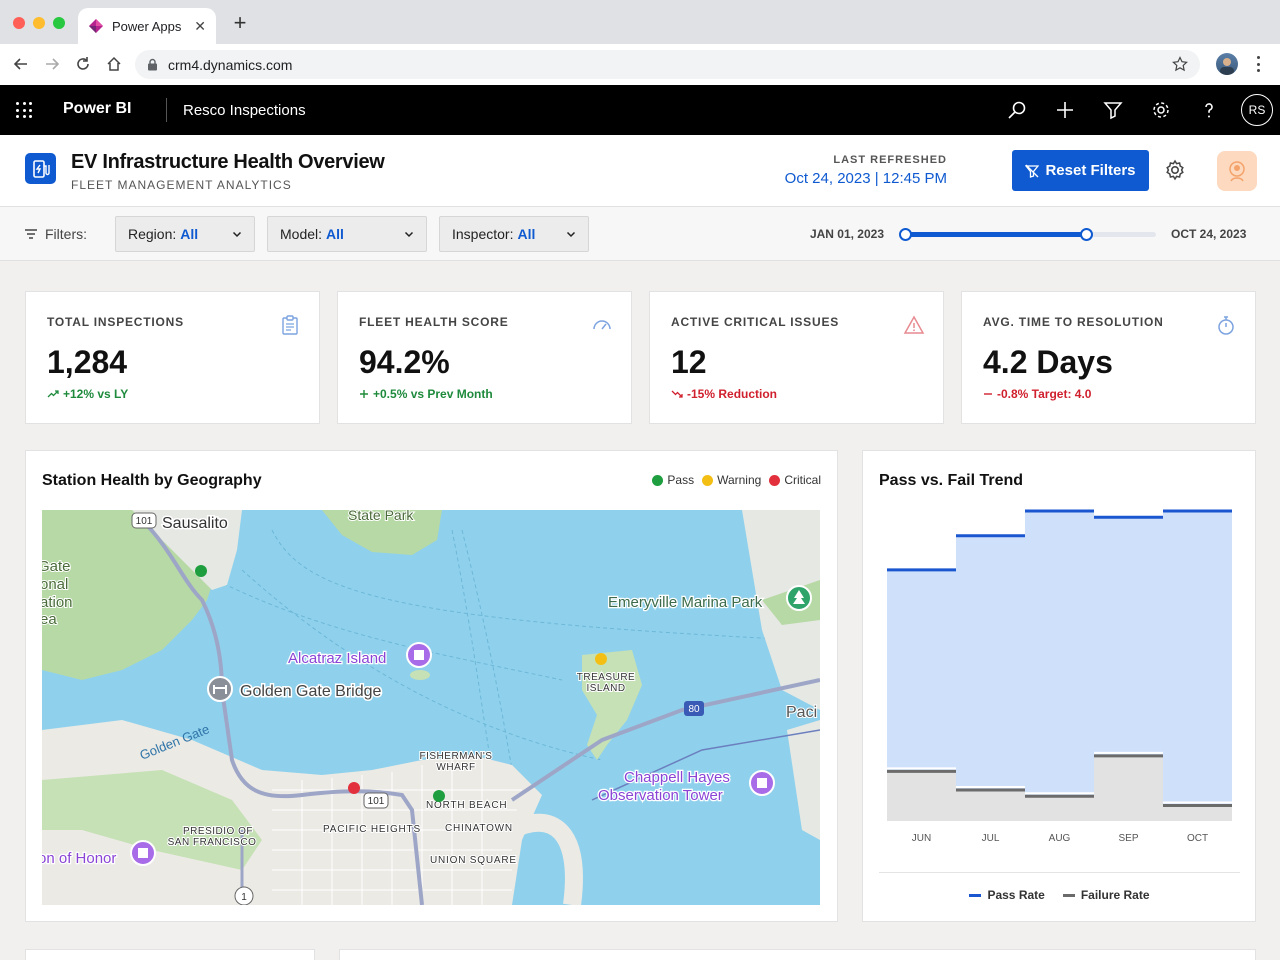 The image size is (1280, 960). What do you see at coordinates (244, 110) in the screenshot?
I see `workspace-name: Resco Inspections` at bounding box center [244, 110].